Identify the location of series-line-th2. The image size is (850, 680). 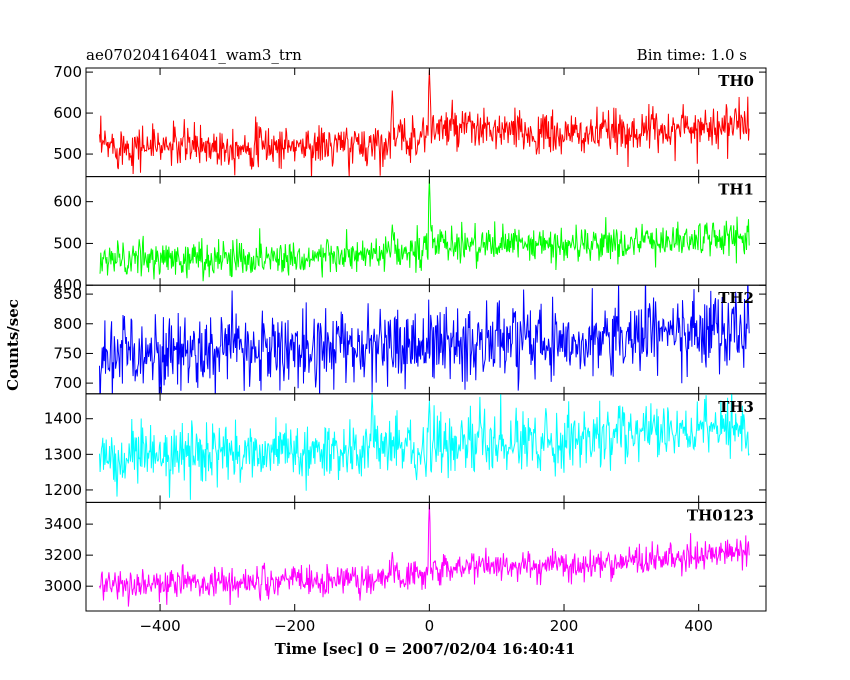
(424, 339).